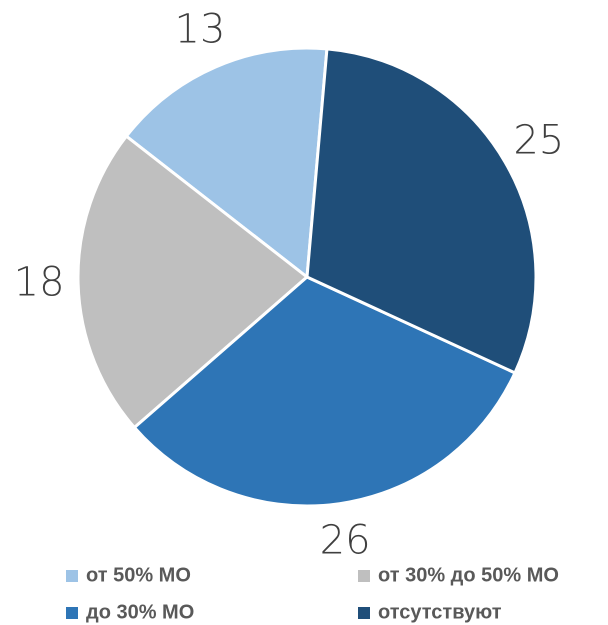  What do you see at coordinates (538, 141) in the screenshot?
I see `value-label: 25` at bounding box center [538, 141].